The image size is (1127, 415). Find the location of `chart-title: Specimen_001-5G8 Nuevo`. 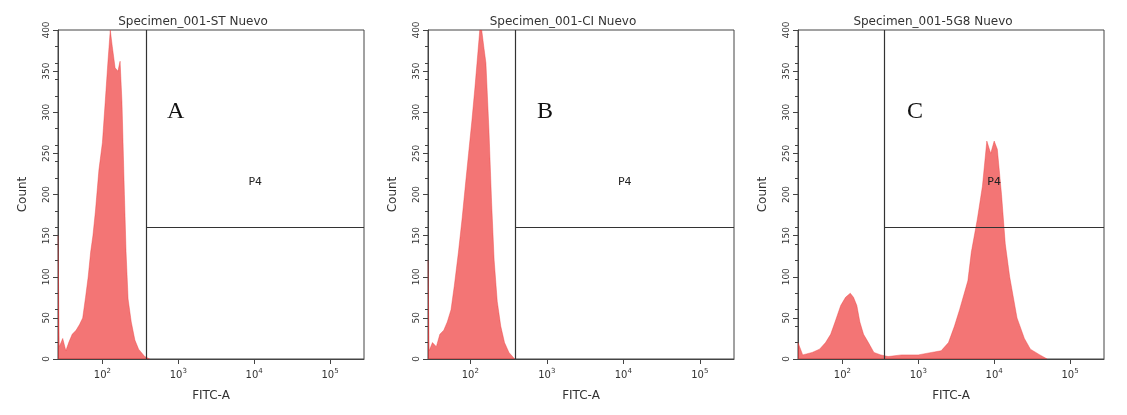

chart-title: Specimen_001-5G8 Nuevo is located at coordinates (933, 21).